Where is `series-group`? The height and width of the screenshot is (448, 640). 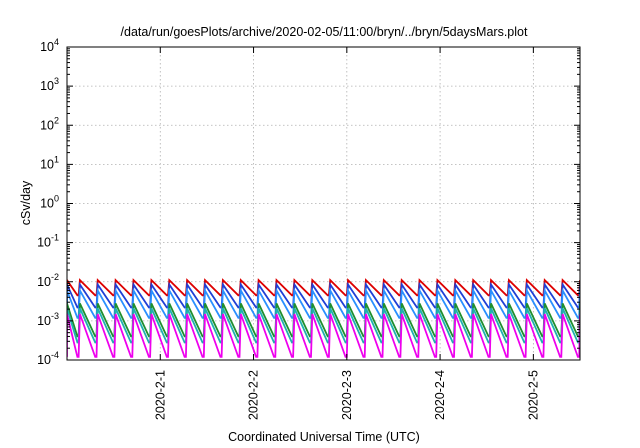
series-group is located at coordinates (323, 318).